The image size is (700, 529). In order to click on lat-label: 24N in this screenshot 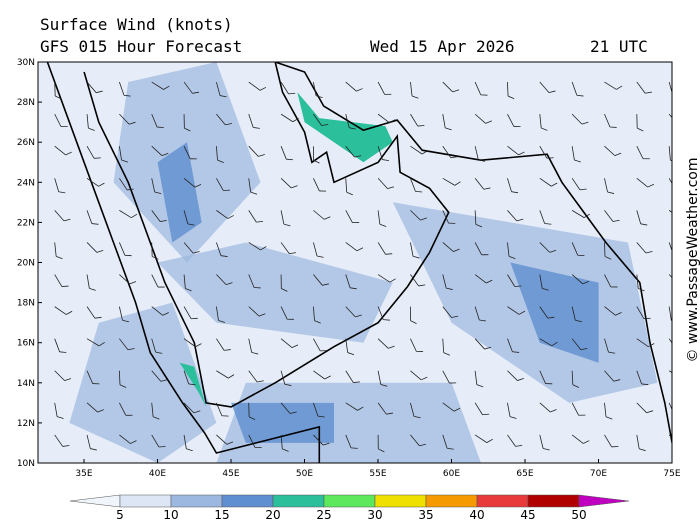, I will do `click(26, 183)`.